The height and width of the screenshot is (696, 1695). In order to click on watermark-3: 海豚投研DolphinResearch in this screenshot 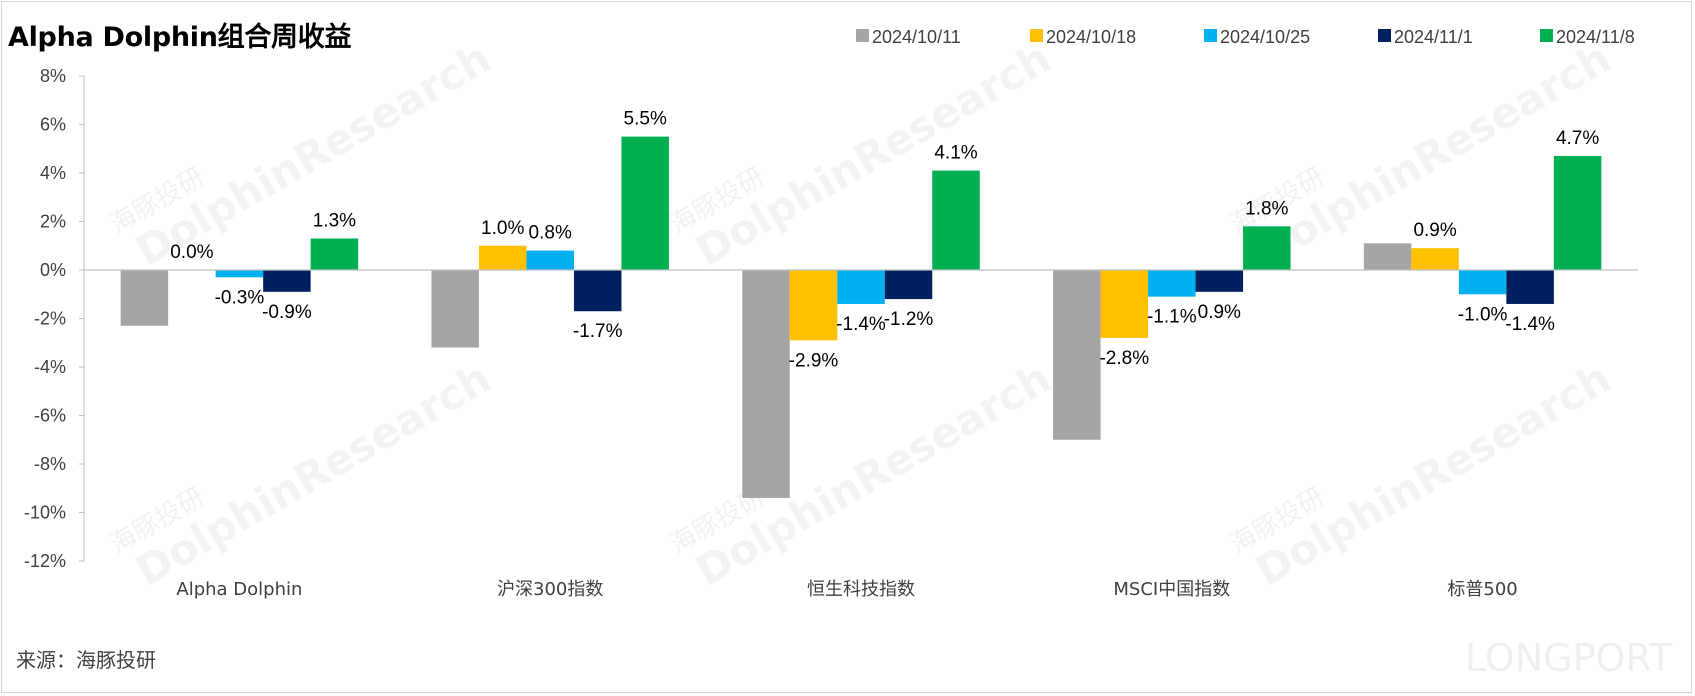, I will do `click(302, 474)`.